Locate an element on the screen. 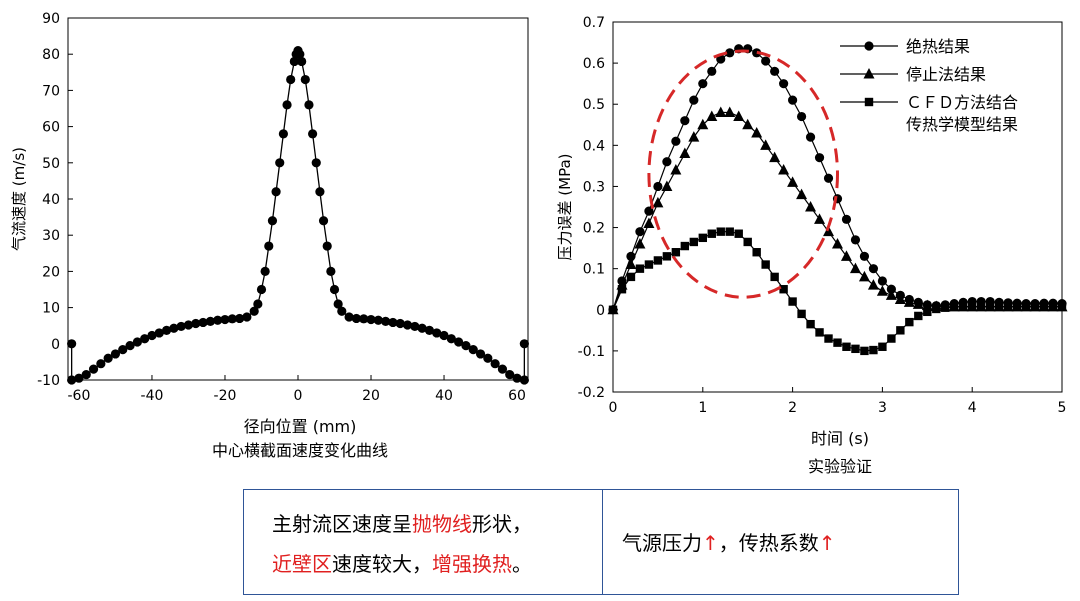  x-tick-label: 2 is located at coordinates (792, 408).